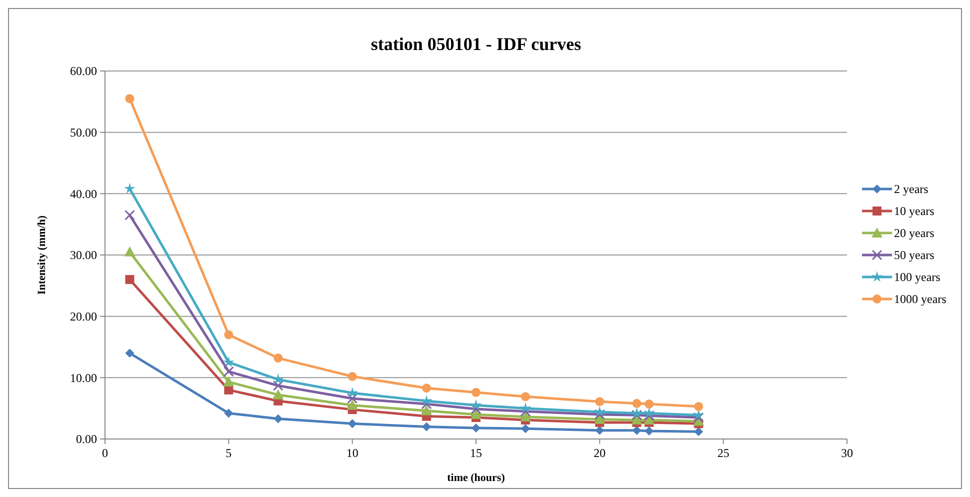  Describe the element at coordinates (83, 377) in the screenshot. I see `y-tick-label: 10.00` at that location.